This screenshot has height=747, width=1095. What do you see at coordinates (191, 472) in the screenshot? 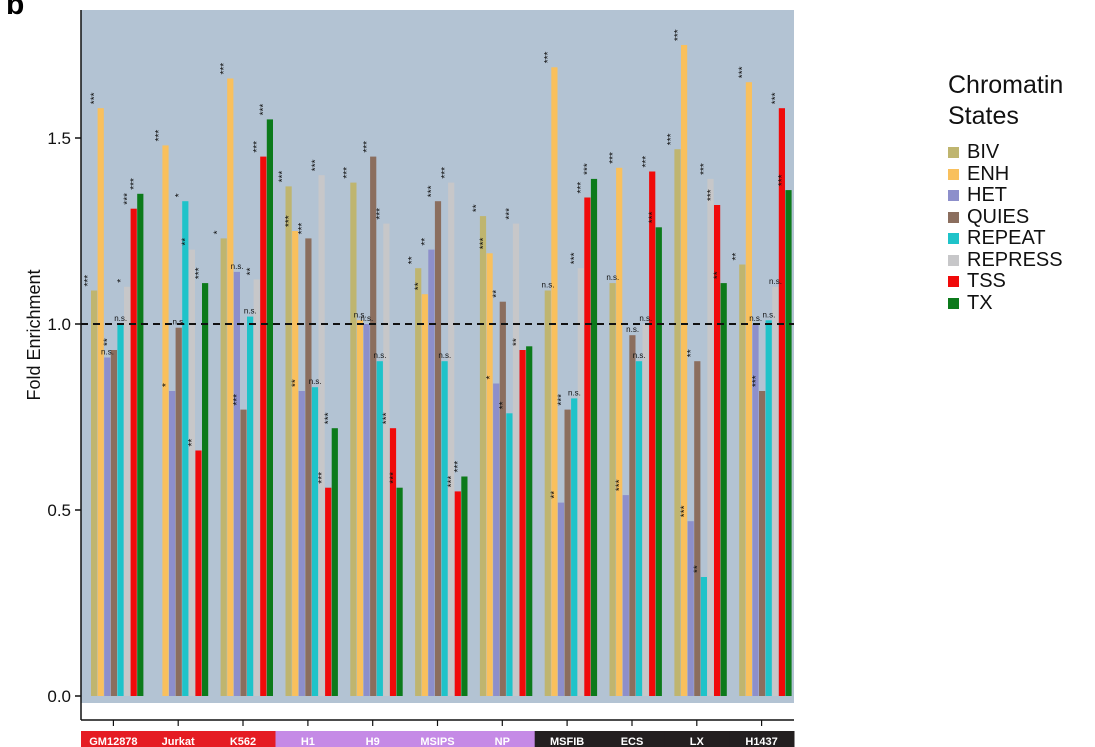
I see `bar-repress-jurkat` at bounding box center [191, 472].